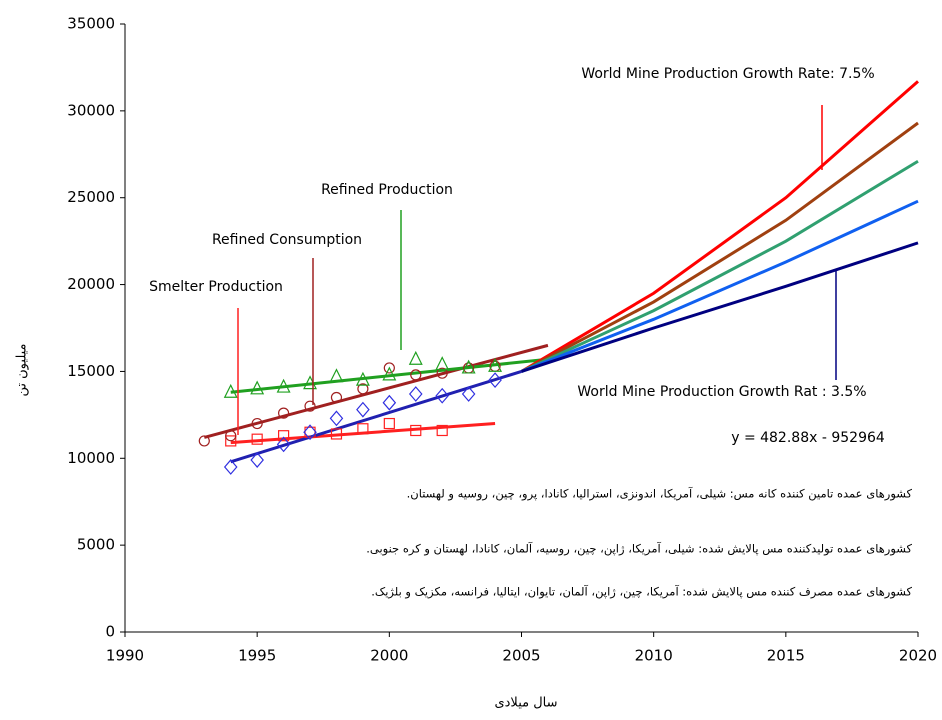 This screenshot has height=720, width=942. I want to click on x-tick-label: 1995, so click(257, 656).